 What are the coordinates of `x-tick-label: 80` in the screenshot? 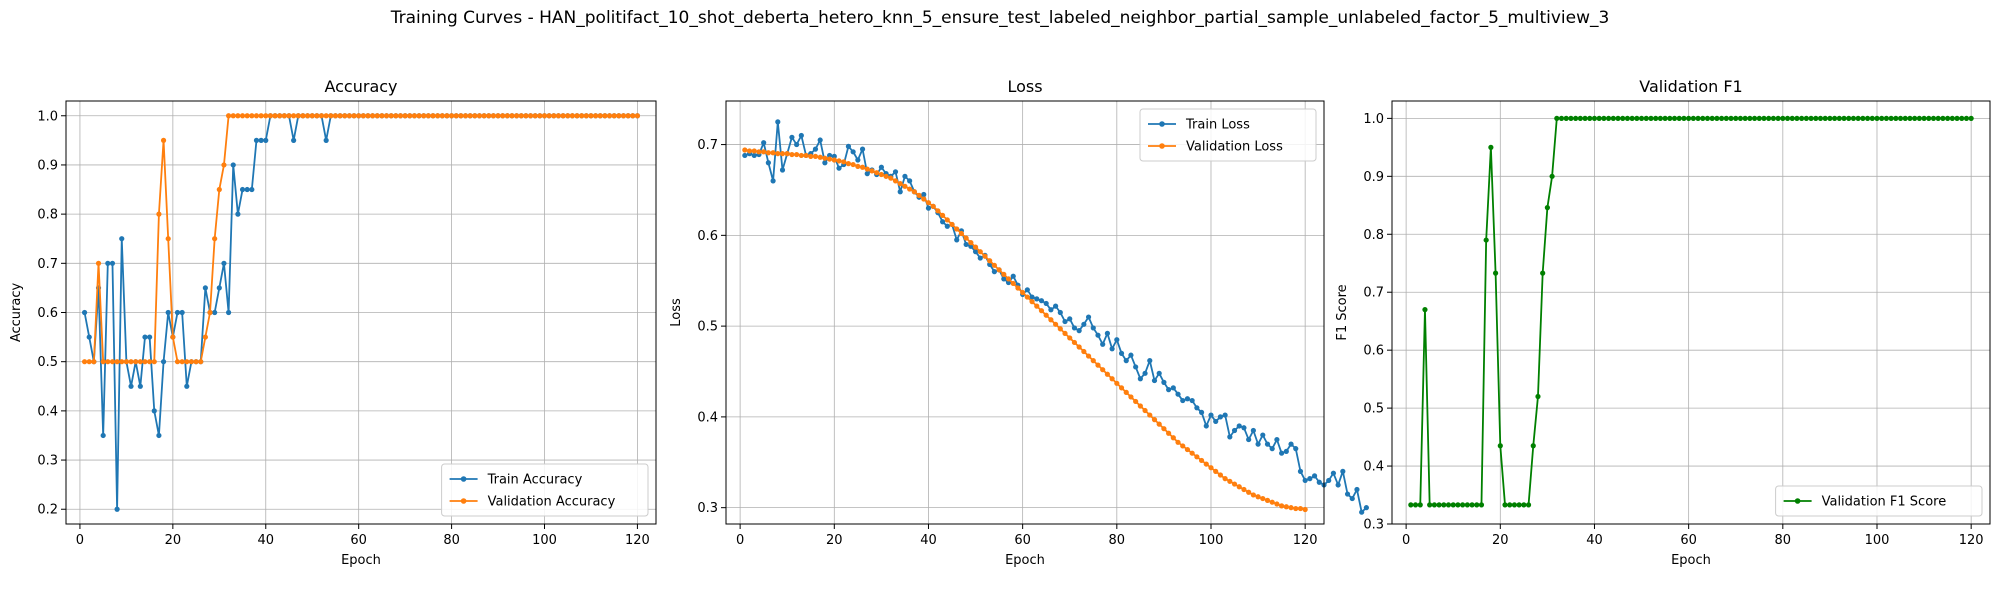 It's located at (451, 540).